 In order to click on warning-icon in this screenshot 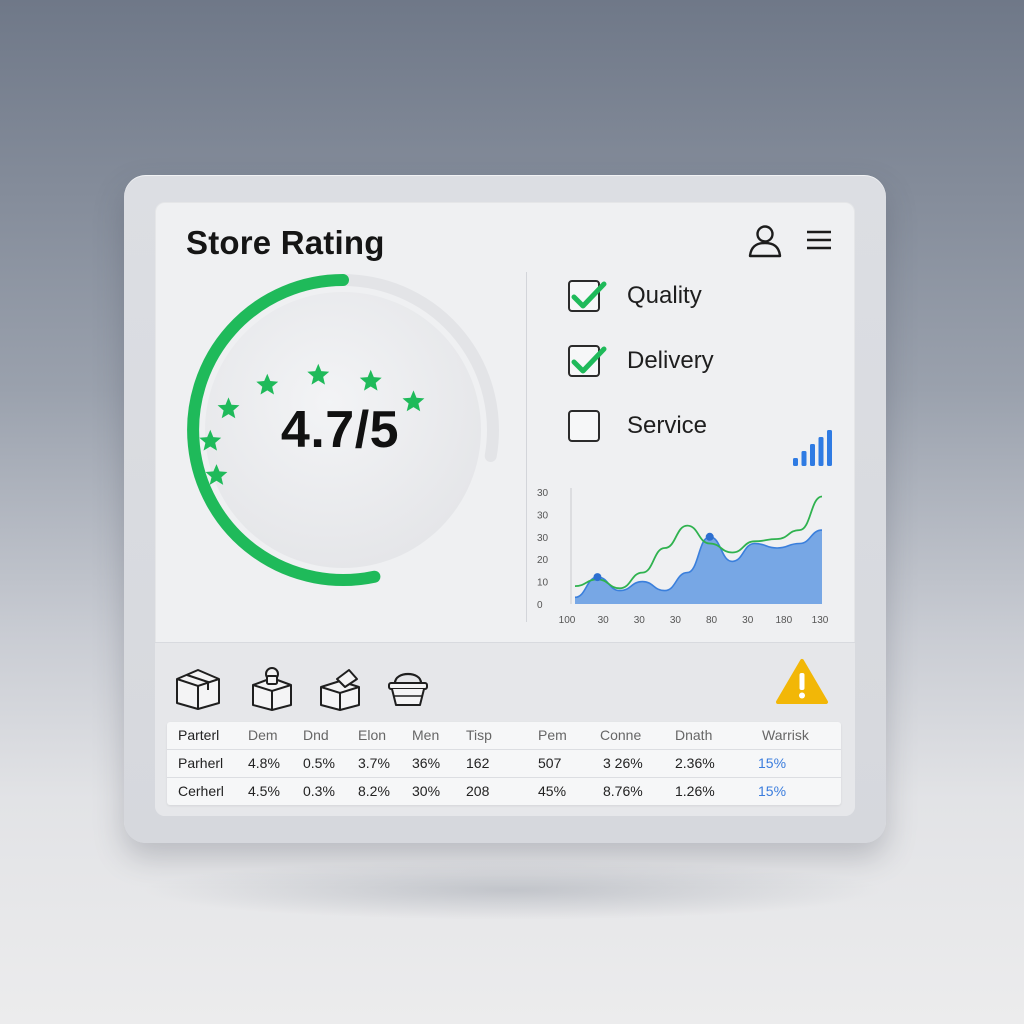, I will do `click(802, 682)`.